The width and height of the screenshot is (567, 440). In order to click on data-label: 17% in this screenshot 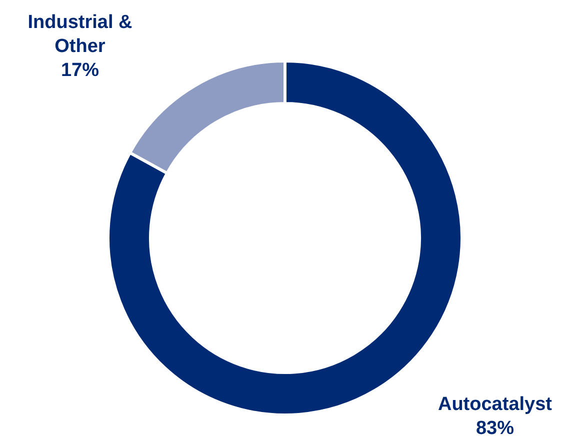, I will do `click(80, 70)`.